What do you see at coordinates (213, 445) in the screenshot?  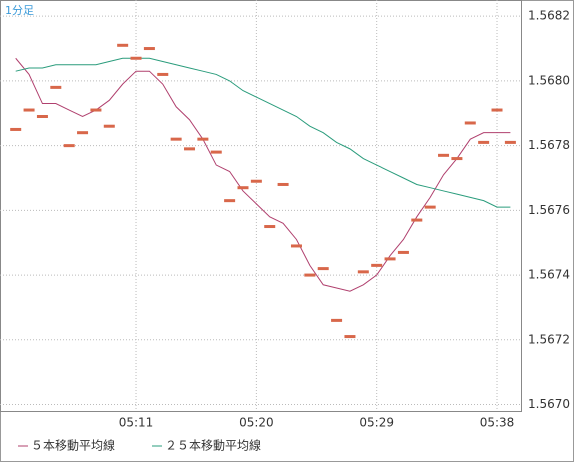 I see `legend-label: ２５本移動平均線` at bounding box center [213, 445].